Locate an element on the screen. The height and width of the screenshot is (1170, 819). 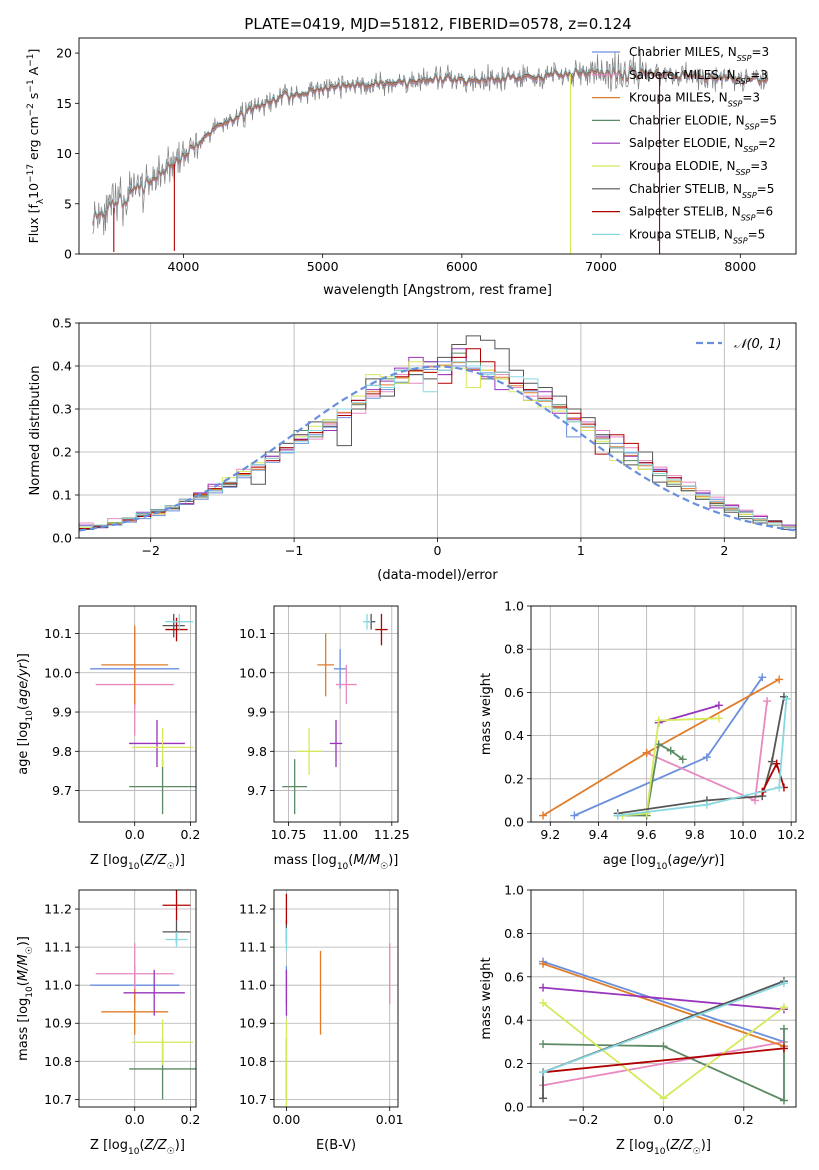
mass-weight-vs-age-ytick-label: 0.4 is located at coordinates (514, 735).